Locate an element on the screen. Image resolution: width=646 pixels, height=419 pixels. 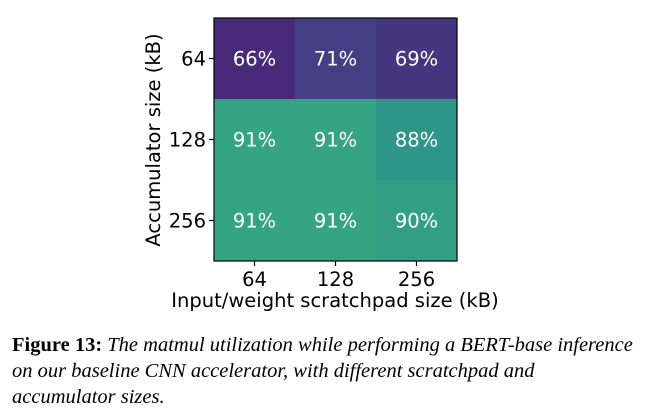
y-tick-label: 256 is located at coordinates (187, 221).